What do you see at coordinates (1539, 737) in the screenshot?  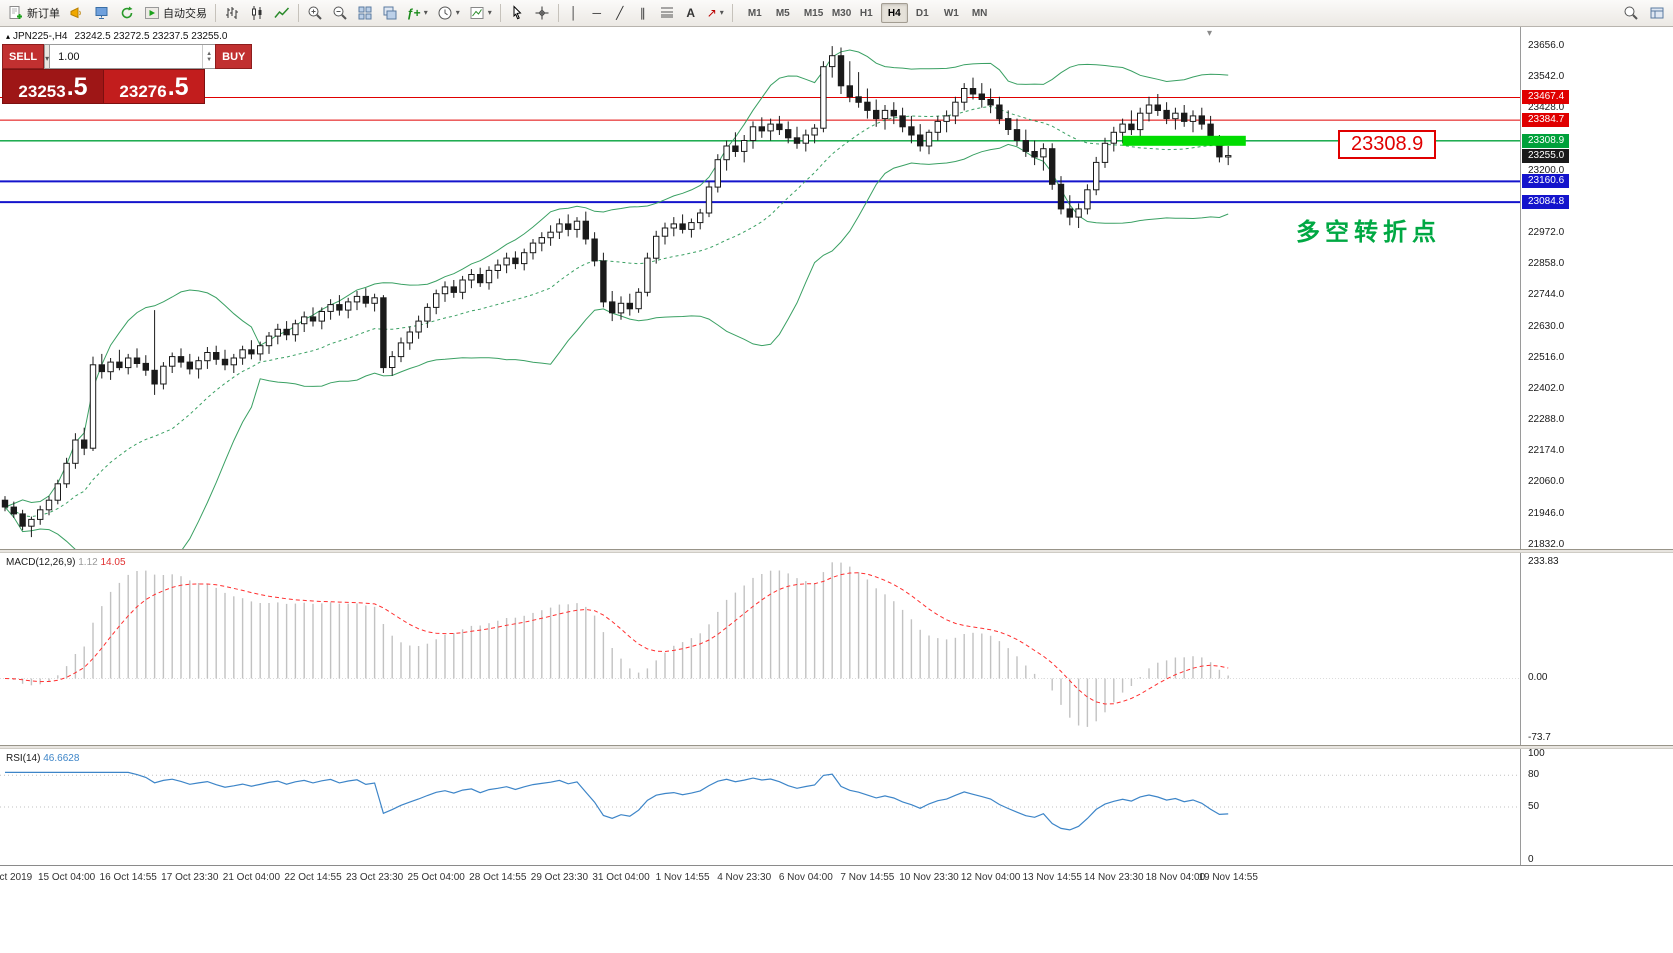 I see `macd-axis-label: -73.7` at bounding box center [1539, 737].